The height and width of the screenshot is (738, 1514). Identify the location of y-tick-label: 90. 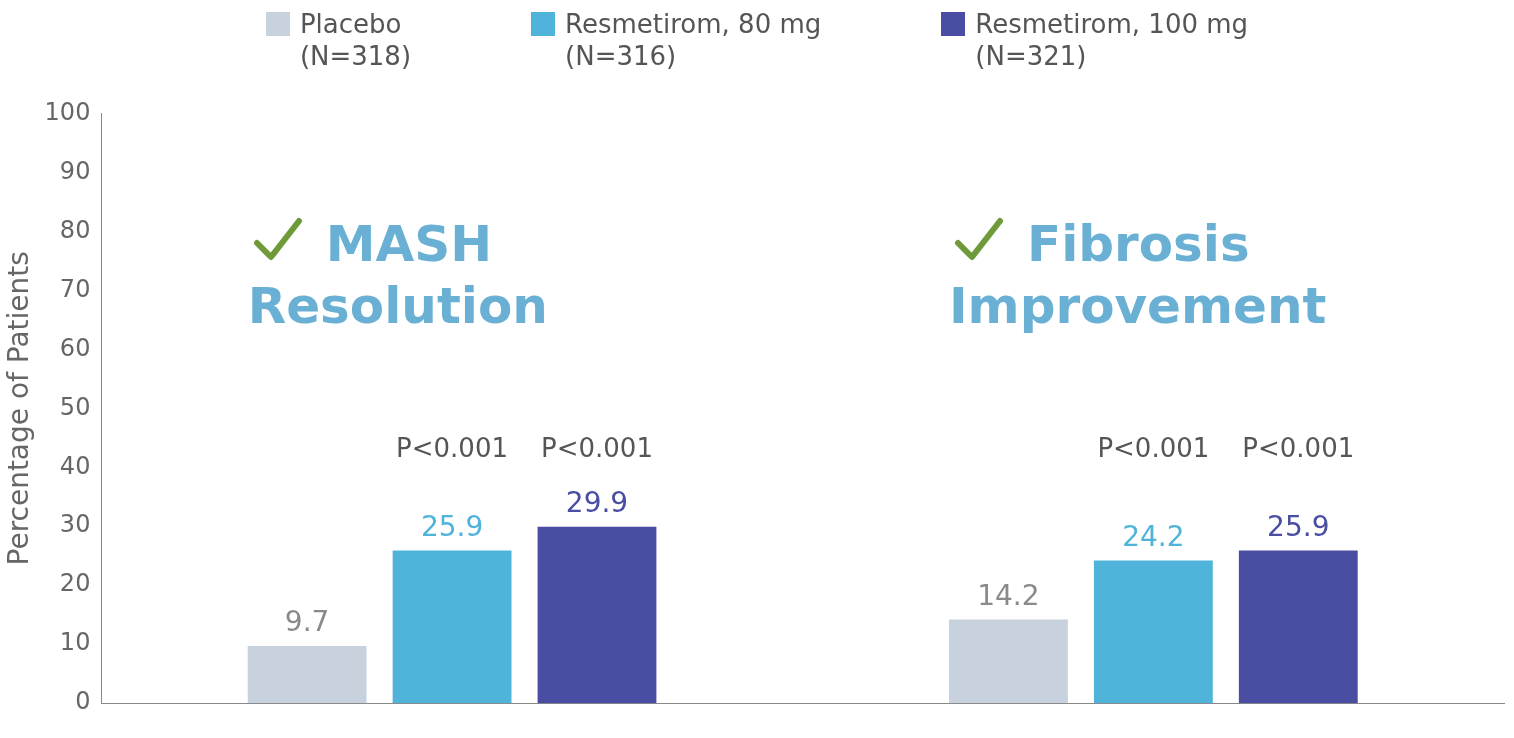
(75, 170).